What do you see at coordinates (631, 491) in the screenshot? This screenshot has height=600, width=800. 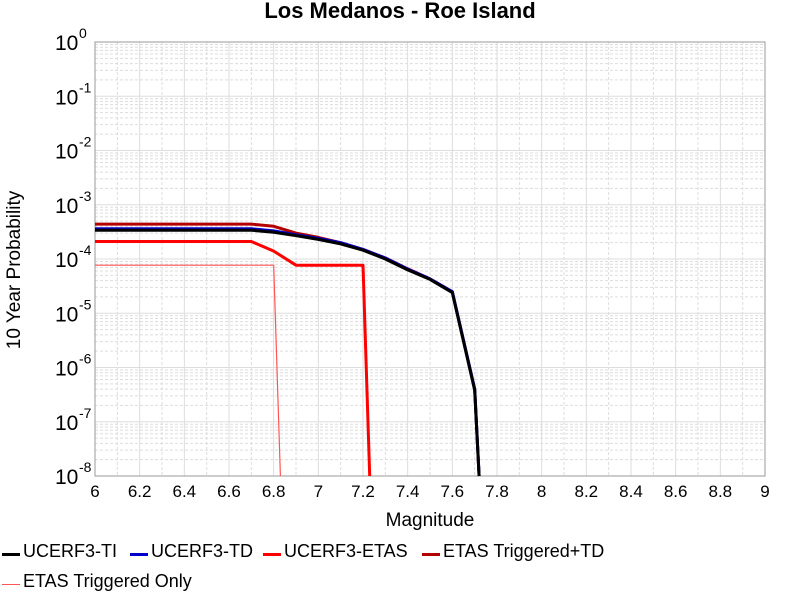 I see `x-tick-label: 8.4` at bounding box center [631, 491].